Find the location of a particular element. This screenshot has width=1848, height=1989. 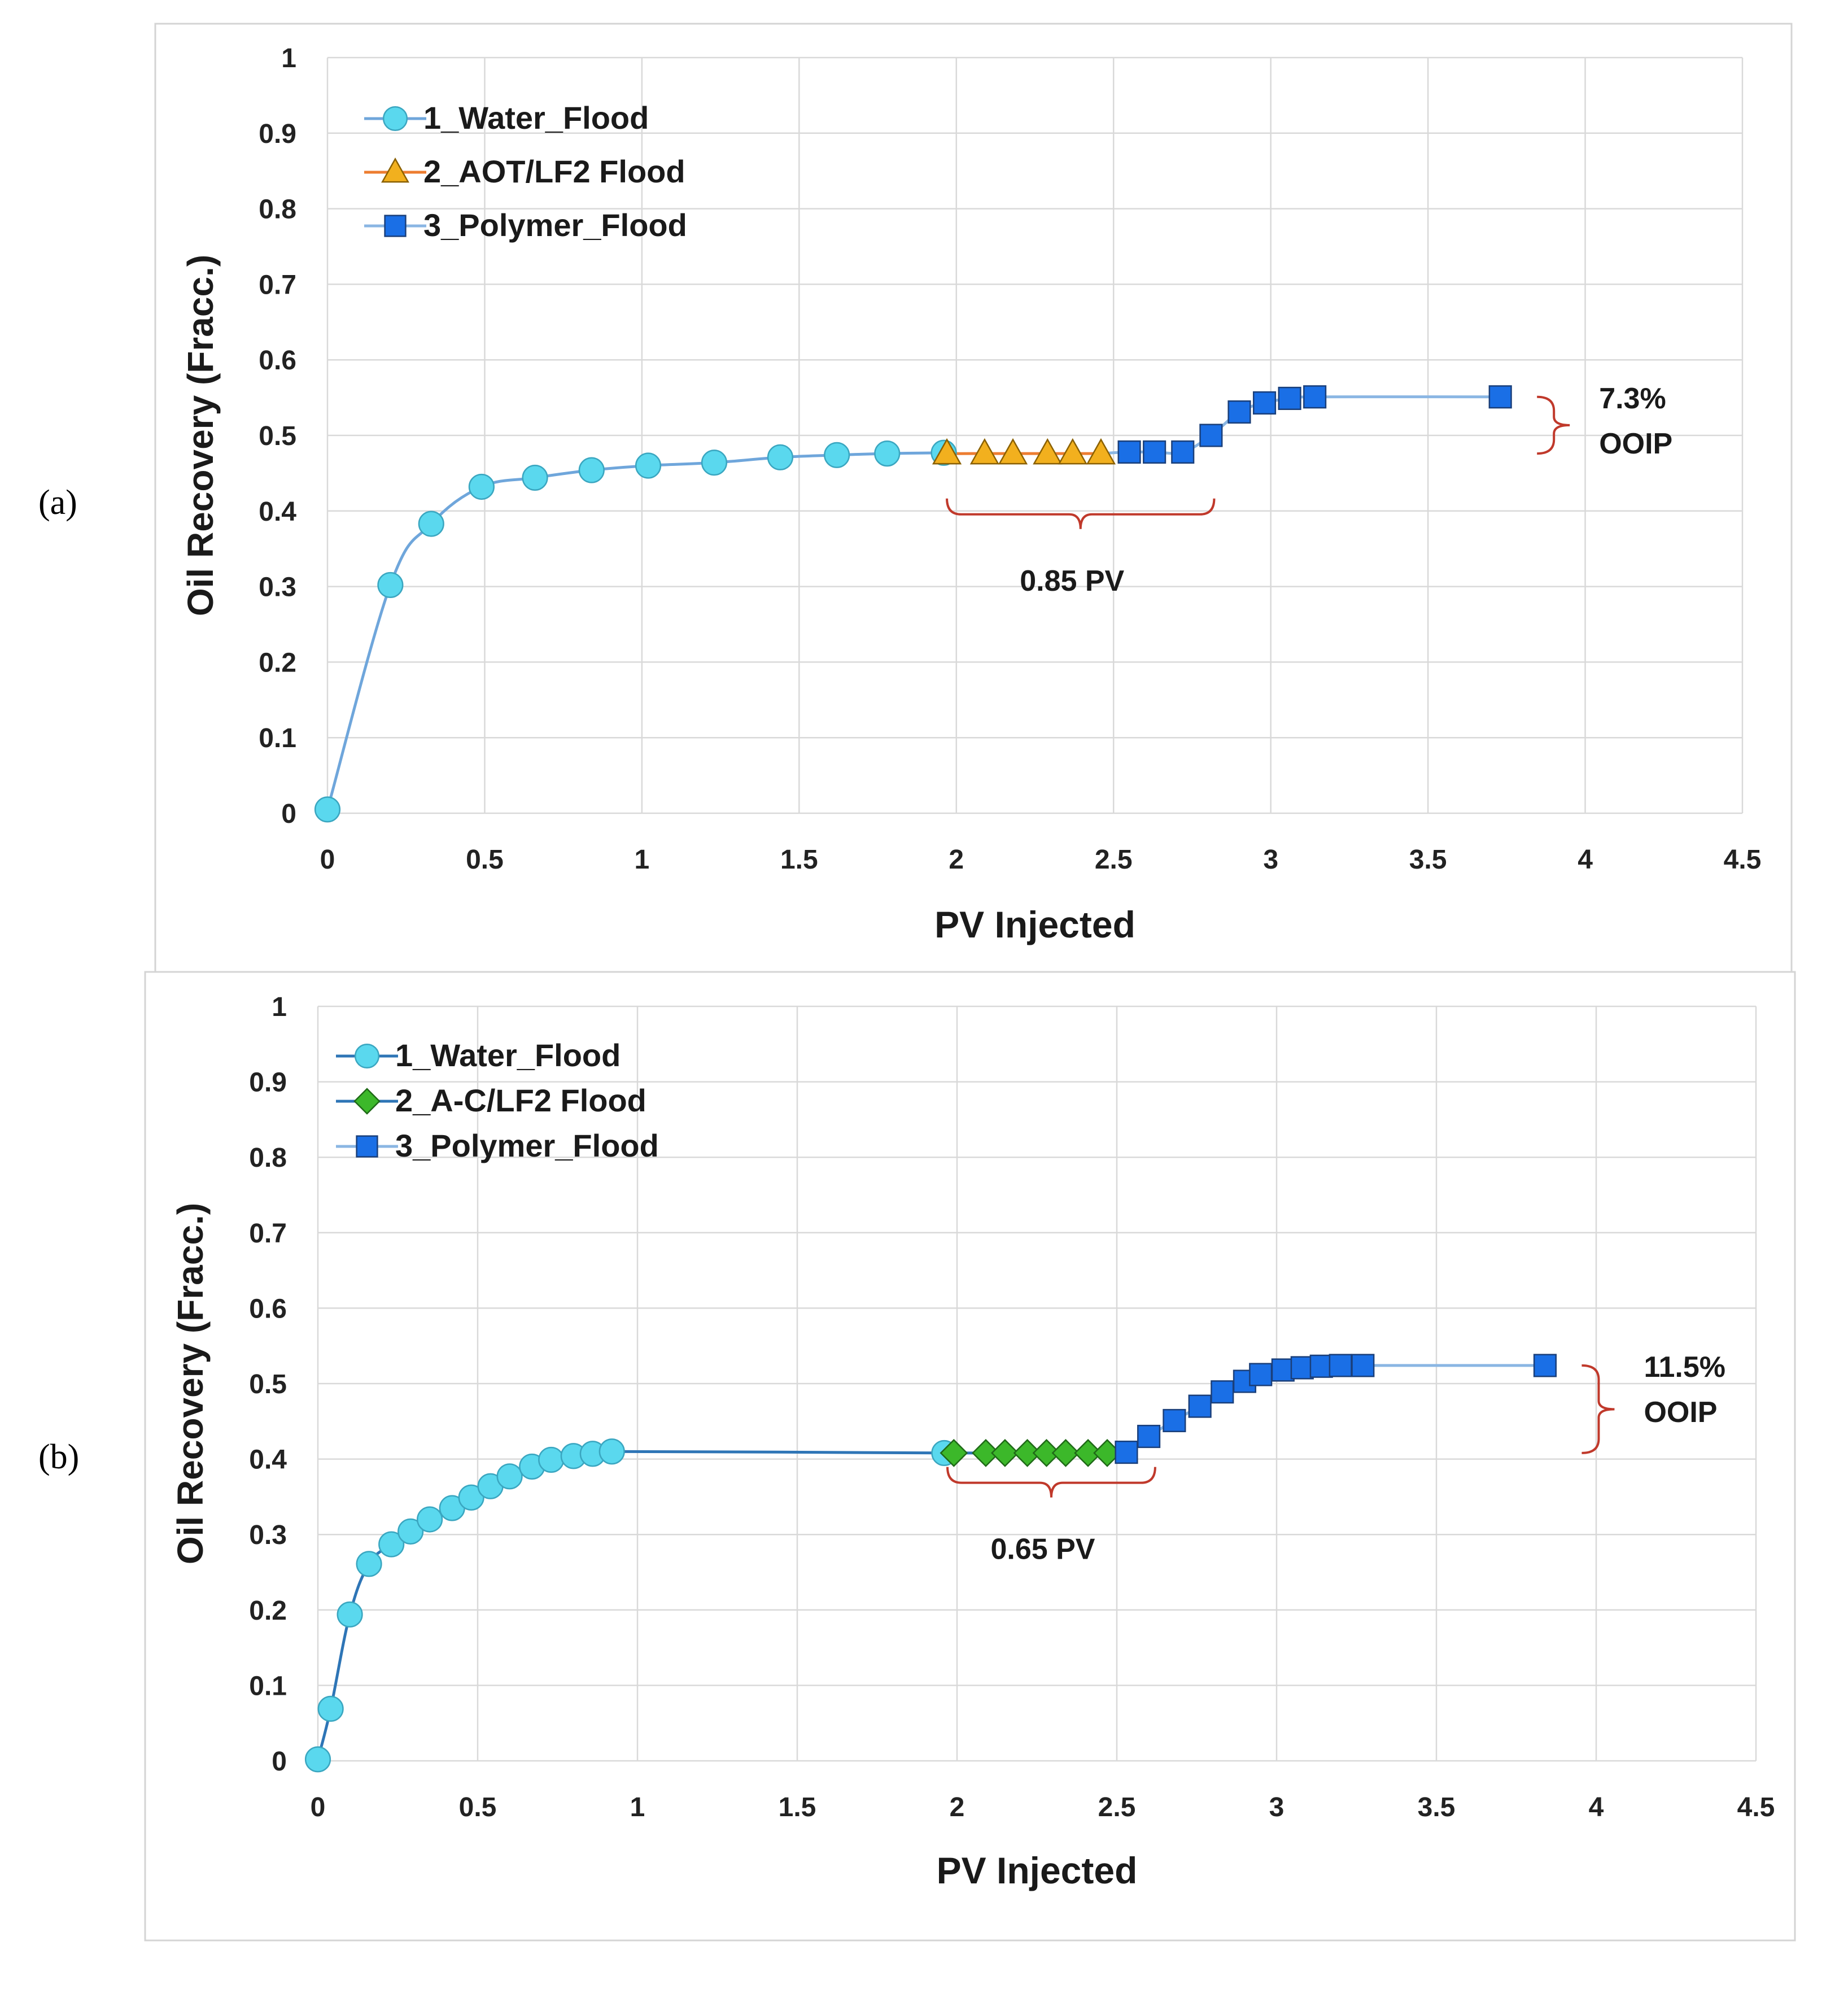

x-tick-label: 0 is located at coordinates (318, 1807).